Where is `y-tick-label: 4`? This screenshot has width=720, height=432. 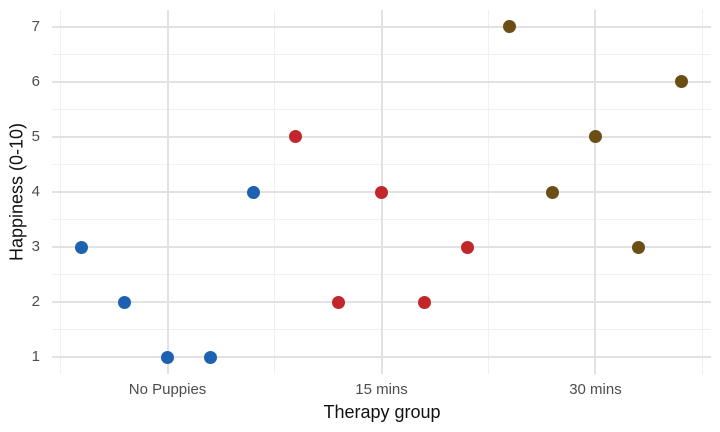 y-tick-label: 4 is located at coordinates (35, 191).